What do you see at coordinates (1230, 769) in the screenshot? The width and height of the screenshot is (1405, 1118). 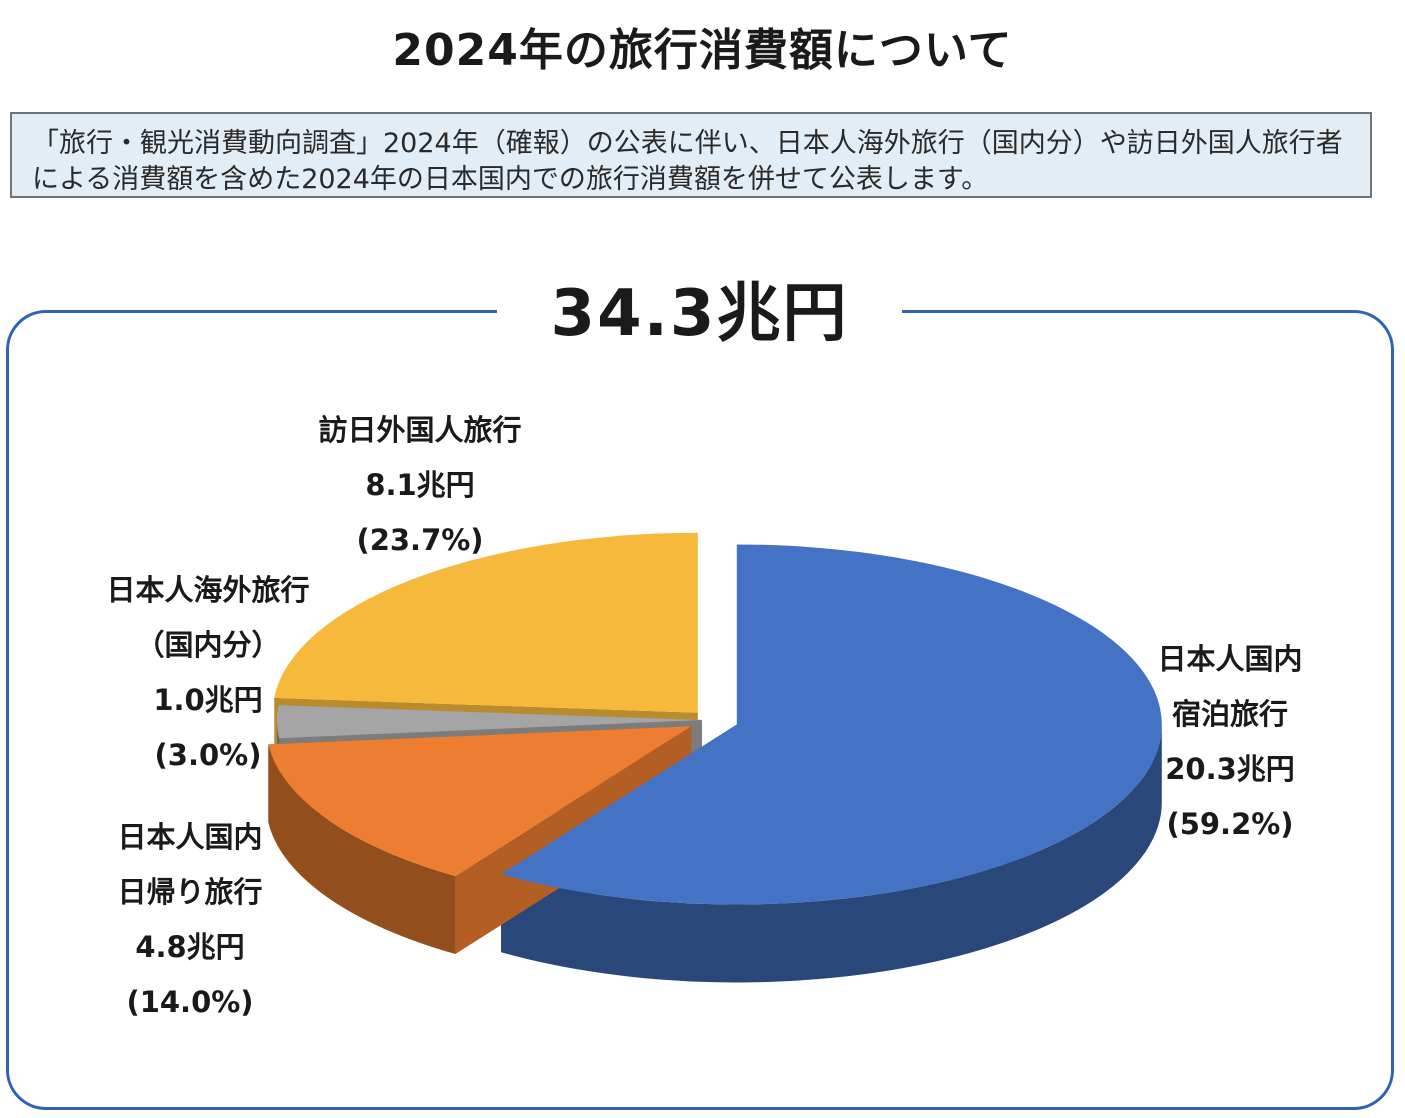 I see `label-value: 20.3兆円` at bounding box center [1230, 769].